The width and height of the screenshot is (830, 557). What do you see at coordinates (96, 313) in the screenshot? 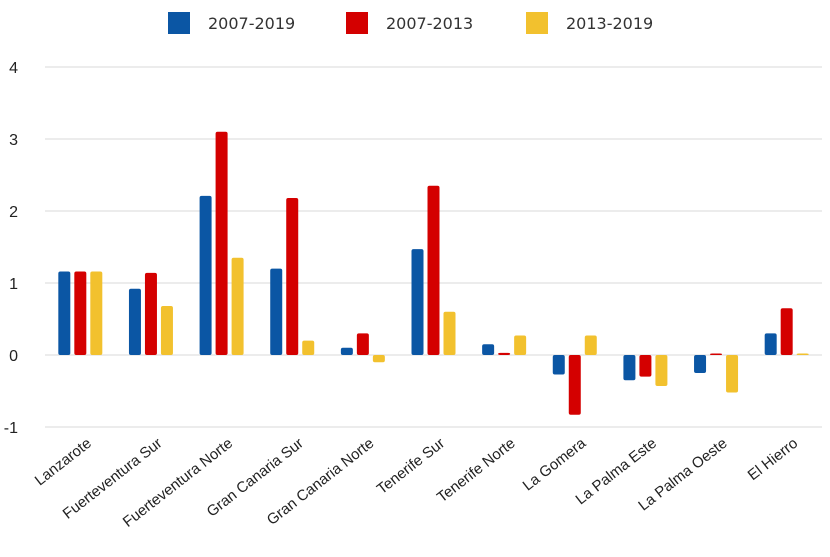
I see `bar-2013-2019-lanzarote` at bounding box center [96, 313].